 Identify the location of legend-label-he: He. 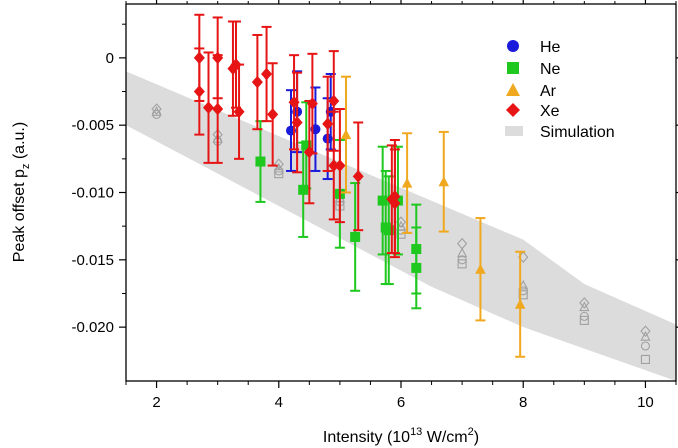
(550, 47).